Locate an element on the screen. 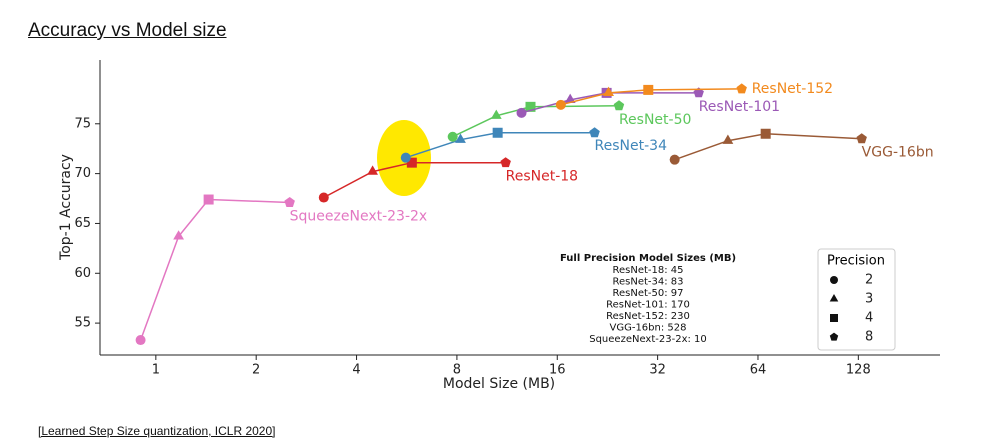 Image resolution: width=983 pixels, height=447 pixels. x-tick-label: 2 is located at coordinates (256, 370).